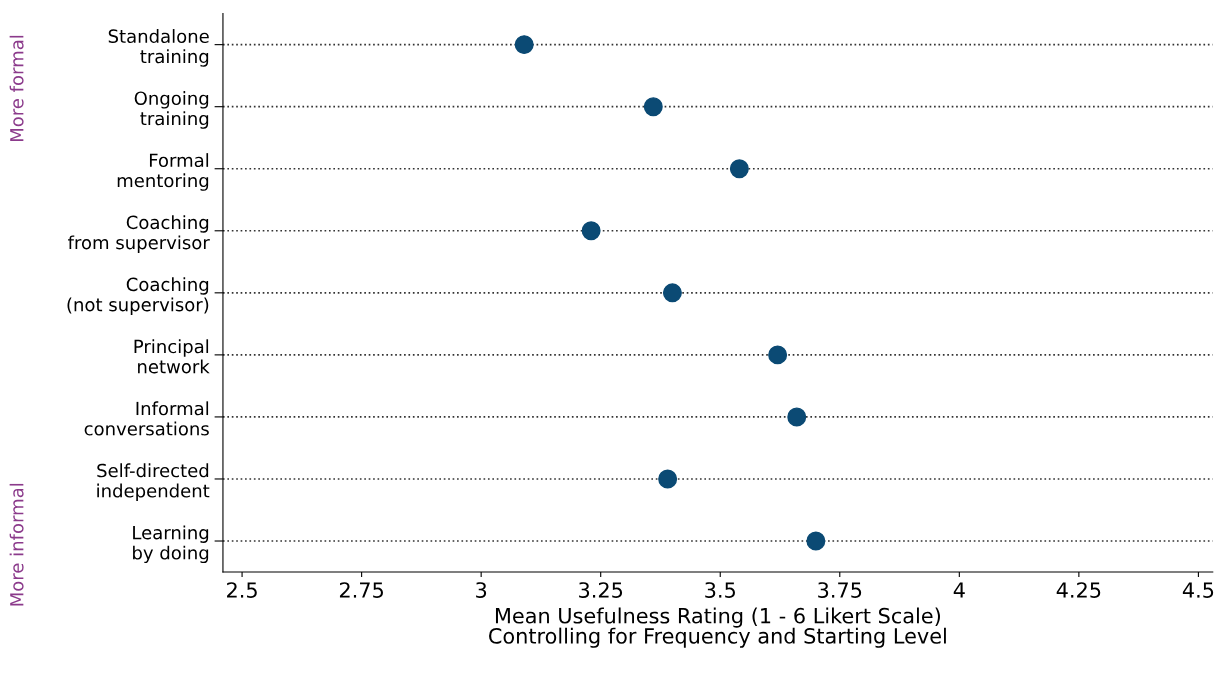  Describe the element at coordinates (1078, 590) in the screenshot. I see `x-tick-label: 4.25` at that location.